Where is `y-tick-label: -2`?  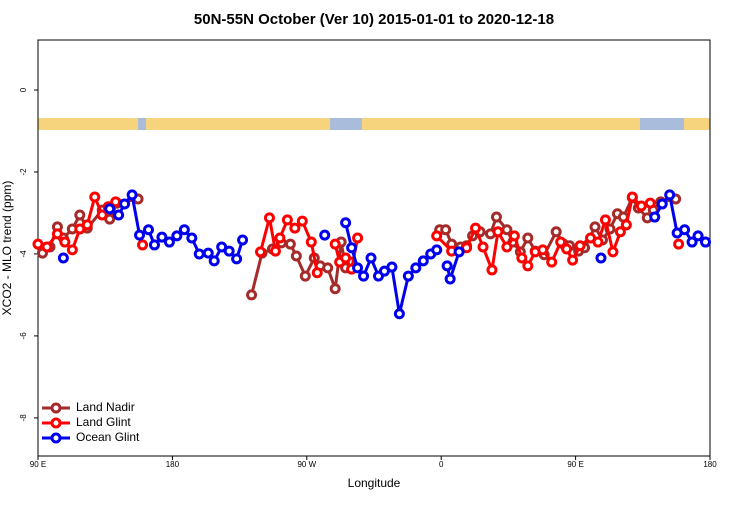
y-tick-label: -2 is located at coordinates (23, 172).